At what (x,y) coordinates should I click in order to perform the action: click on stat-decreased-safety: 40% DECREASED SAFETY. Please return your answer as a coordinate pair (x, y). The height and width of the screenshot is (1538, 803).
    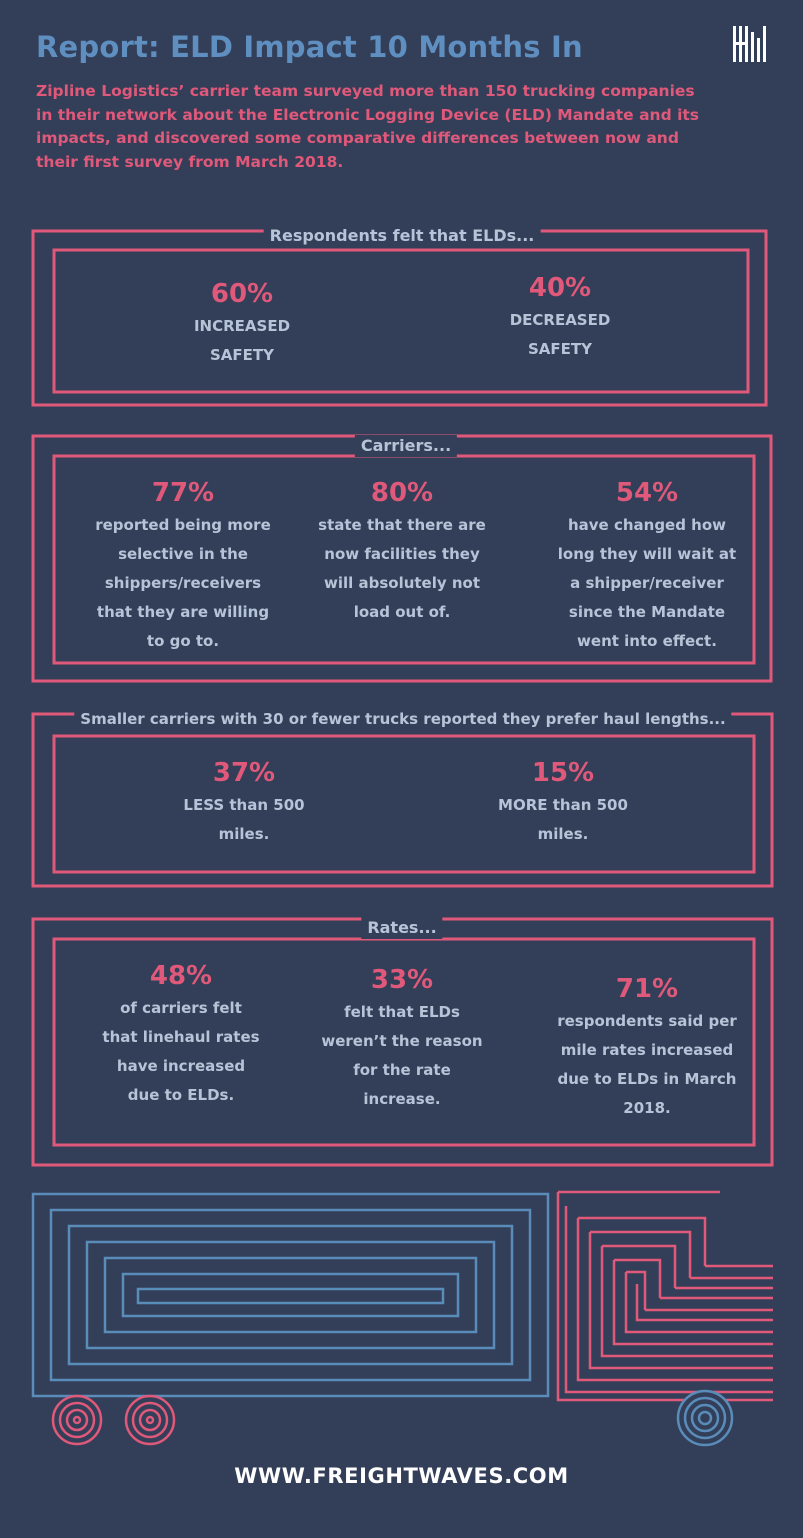
    Looking at the image, I should click on (560, 318).